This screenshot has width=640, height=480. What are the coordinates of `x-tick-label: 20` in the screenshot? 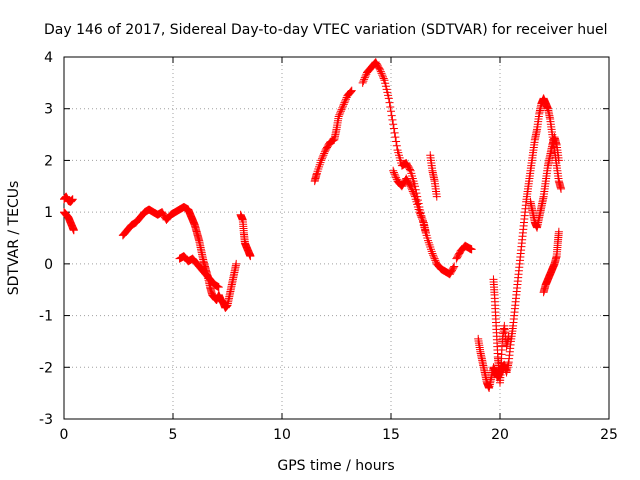 It's located at (500, 435).